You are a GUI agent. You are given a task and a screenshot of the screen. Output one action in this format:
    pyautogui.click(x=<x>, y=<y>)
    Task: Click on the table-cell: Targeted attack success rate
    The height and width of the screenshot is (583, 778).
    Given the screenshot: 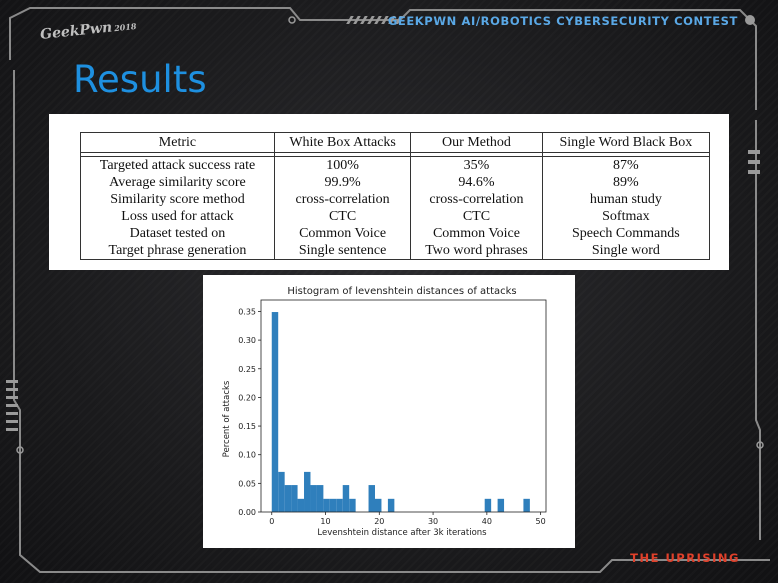 What is the action you would take?
    pyautogui.click(x=177, y=165)
    